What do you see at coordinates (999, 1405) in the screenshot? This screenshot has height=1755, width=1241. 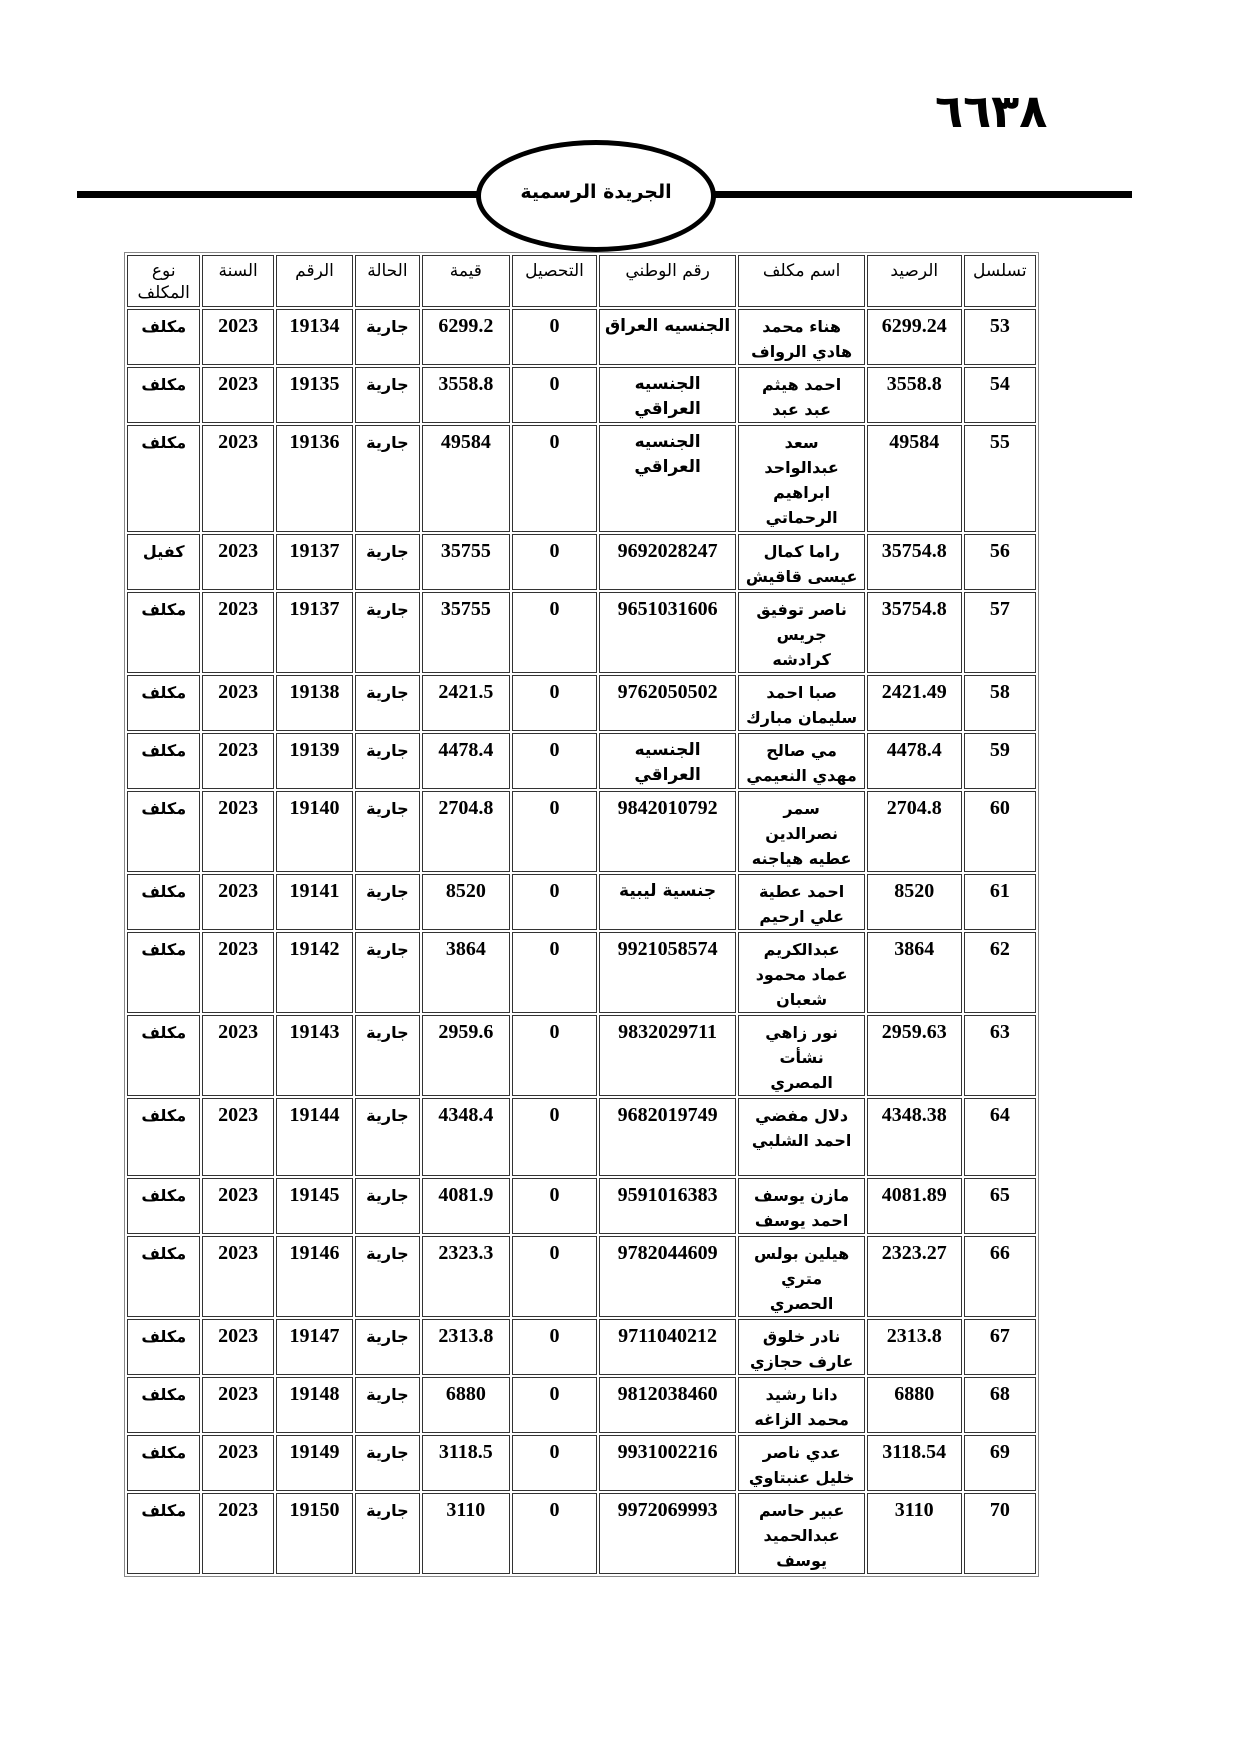 I see `cell-serial: 68` at bounding box center [999, 1405].